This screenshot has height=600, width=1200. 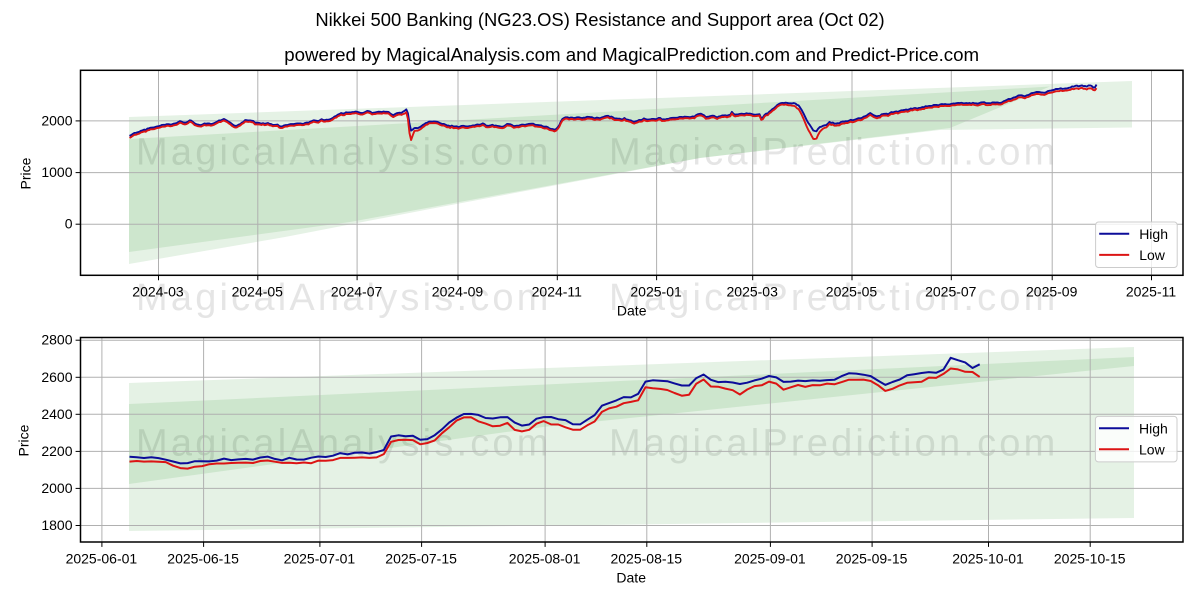 I want to click on svg-text: 1800, so click(x=56, y=525).